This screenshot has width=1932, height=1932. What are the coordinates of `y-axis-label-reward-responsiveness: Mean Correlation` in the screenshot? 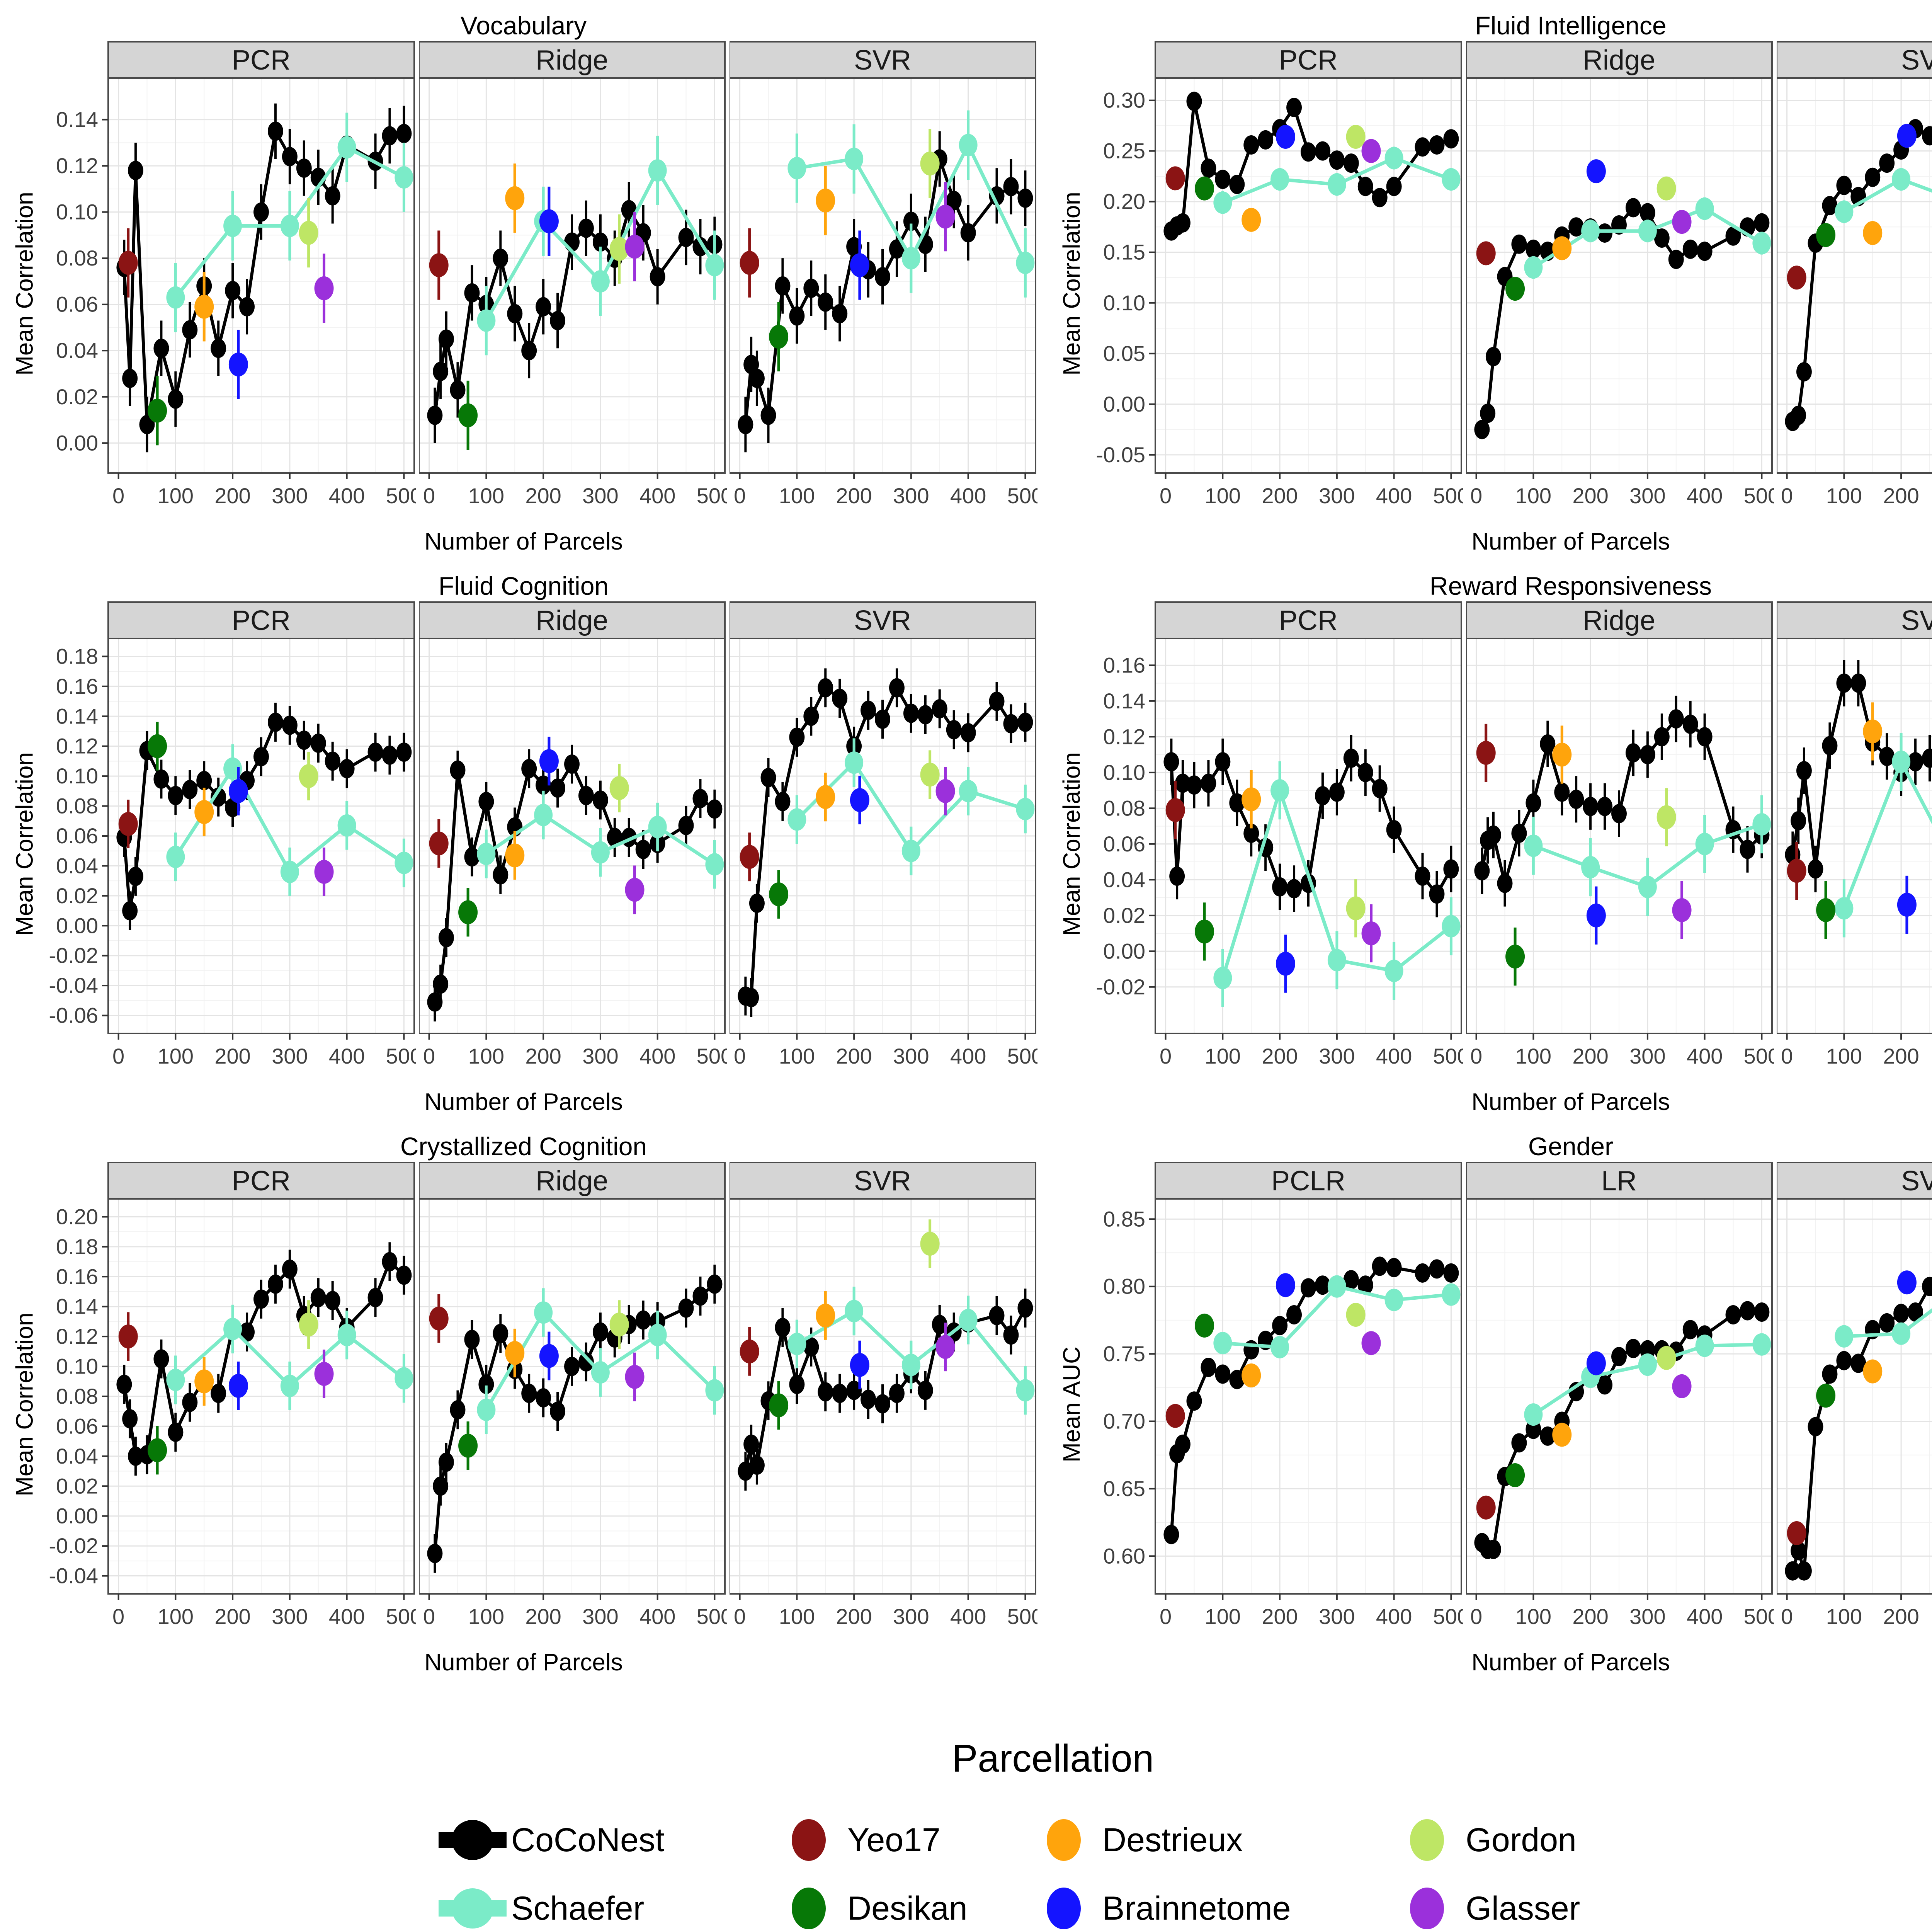 It's located at (1071, 844).